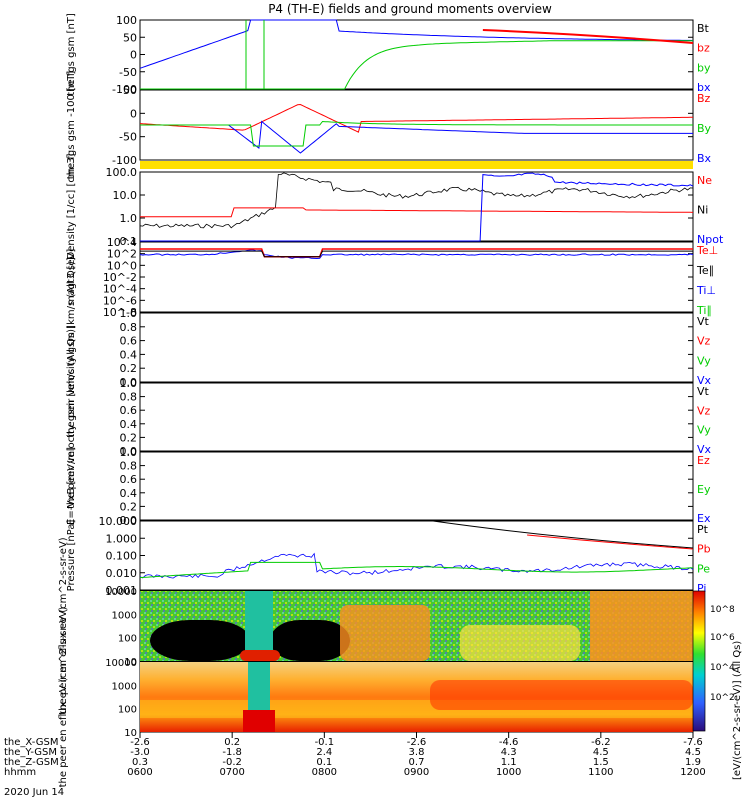 The width and height of the screenshot is (750, 800). What do you see at coordinates (416, 570) in the screenshot?
I see `trace-Pe` at bounding box center [416, 570].